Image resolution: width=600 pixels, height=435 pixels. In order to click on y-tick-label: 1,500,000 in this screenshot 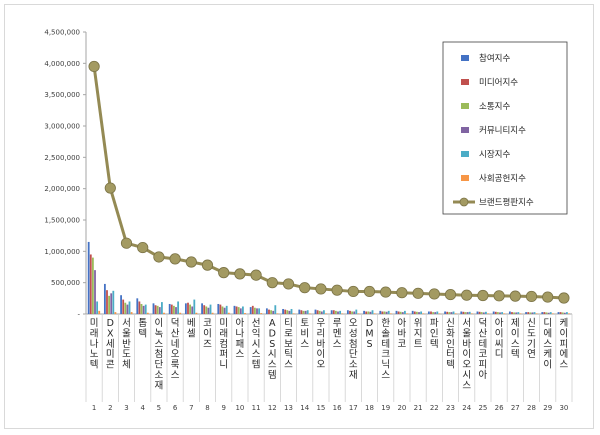, I will do `click(62, 221)`.